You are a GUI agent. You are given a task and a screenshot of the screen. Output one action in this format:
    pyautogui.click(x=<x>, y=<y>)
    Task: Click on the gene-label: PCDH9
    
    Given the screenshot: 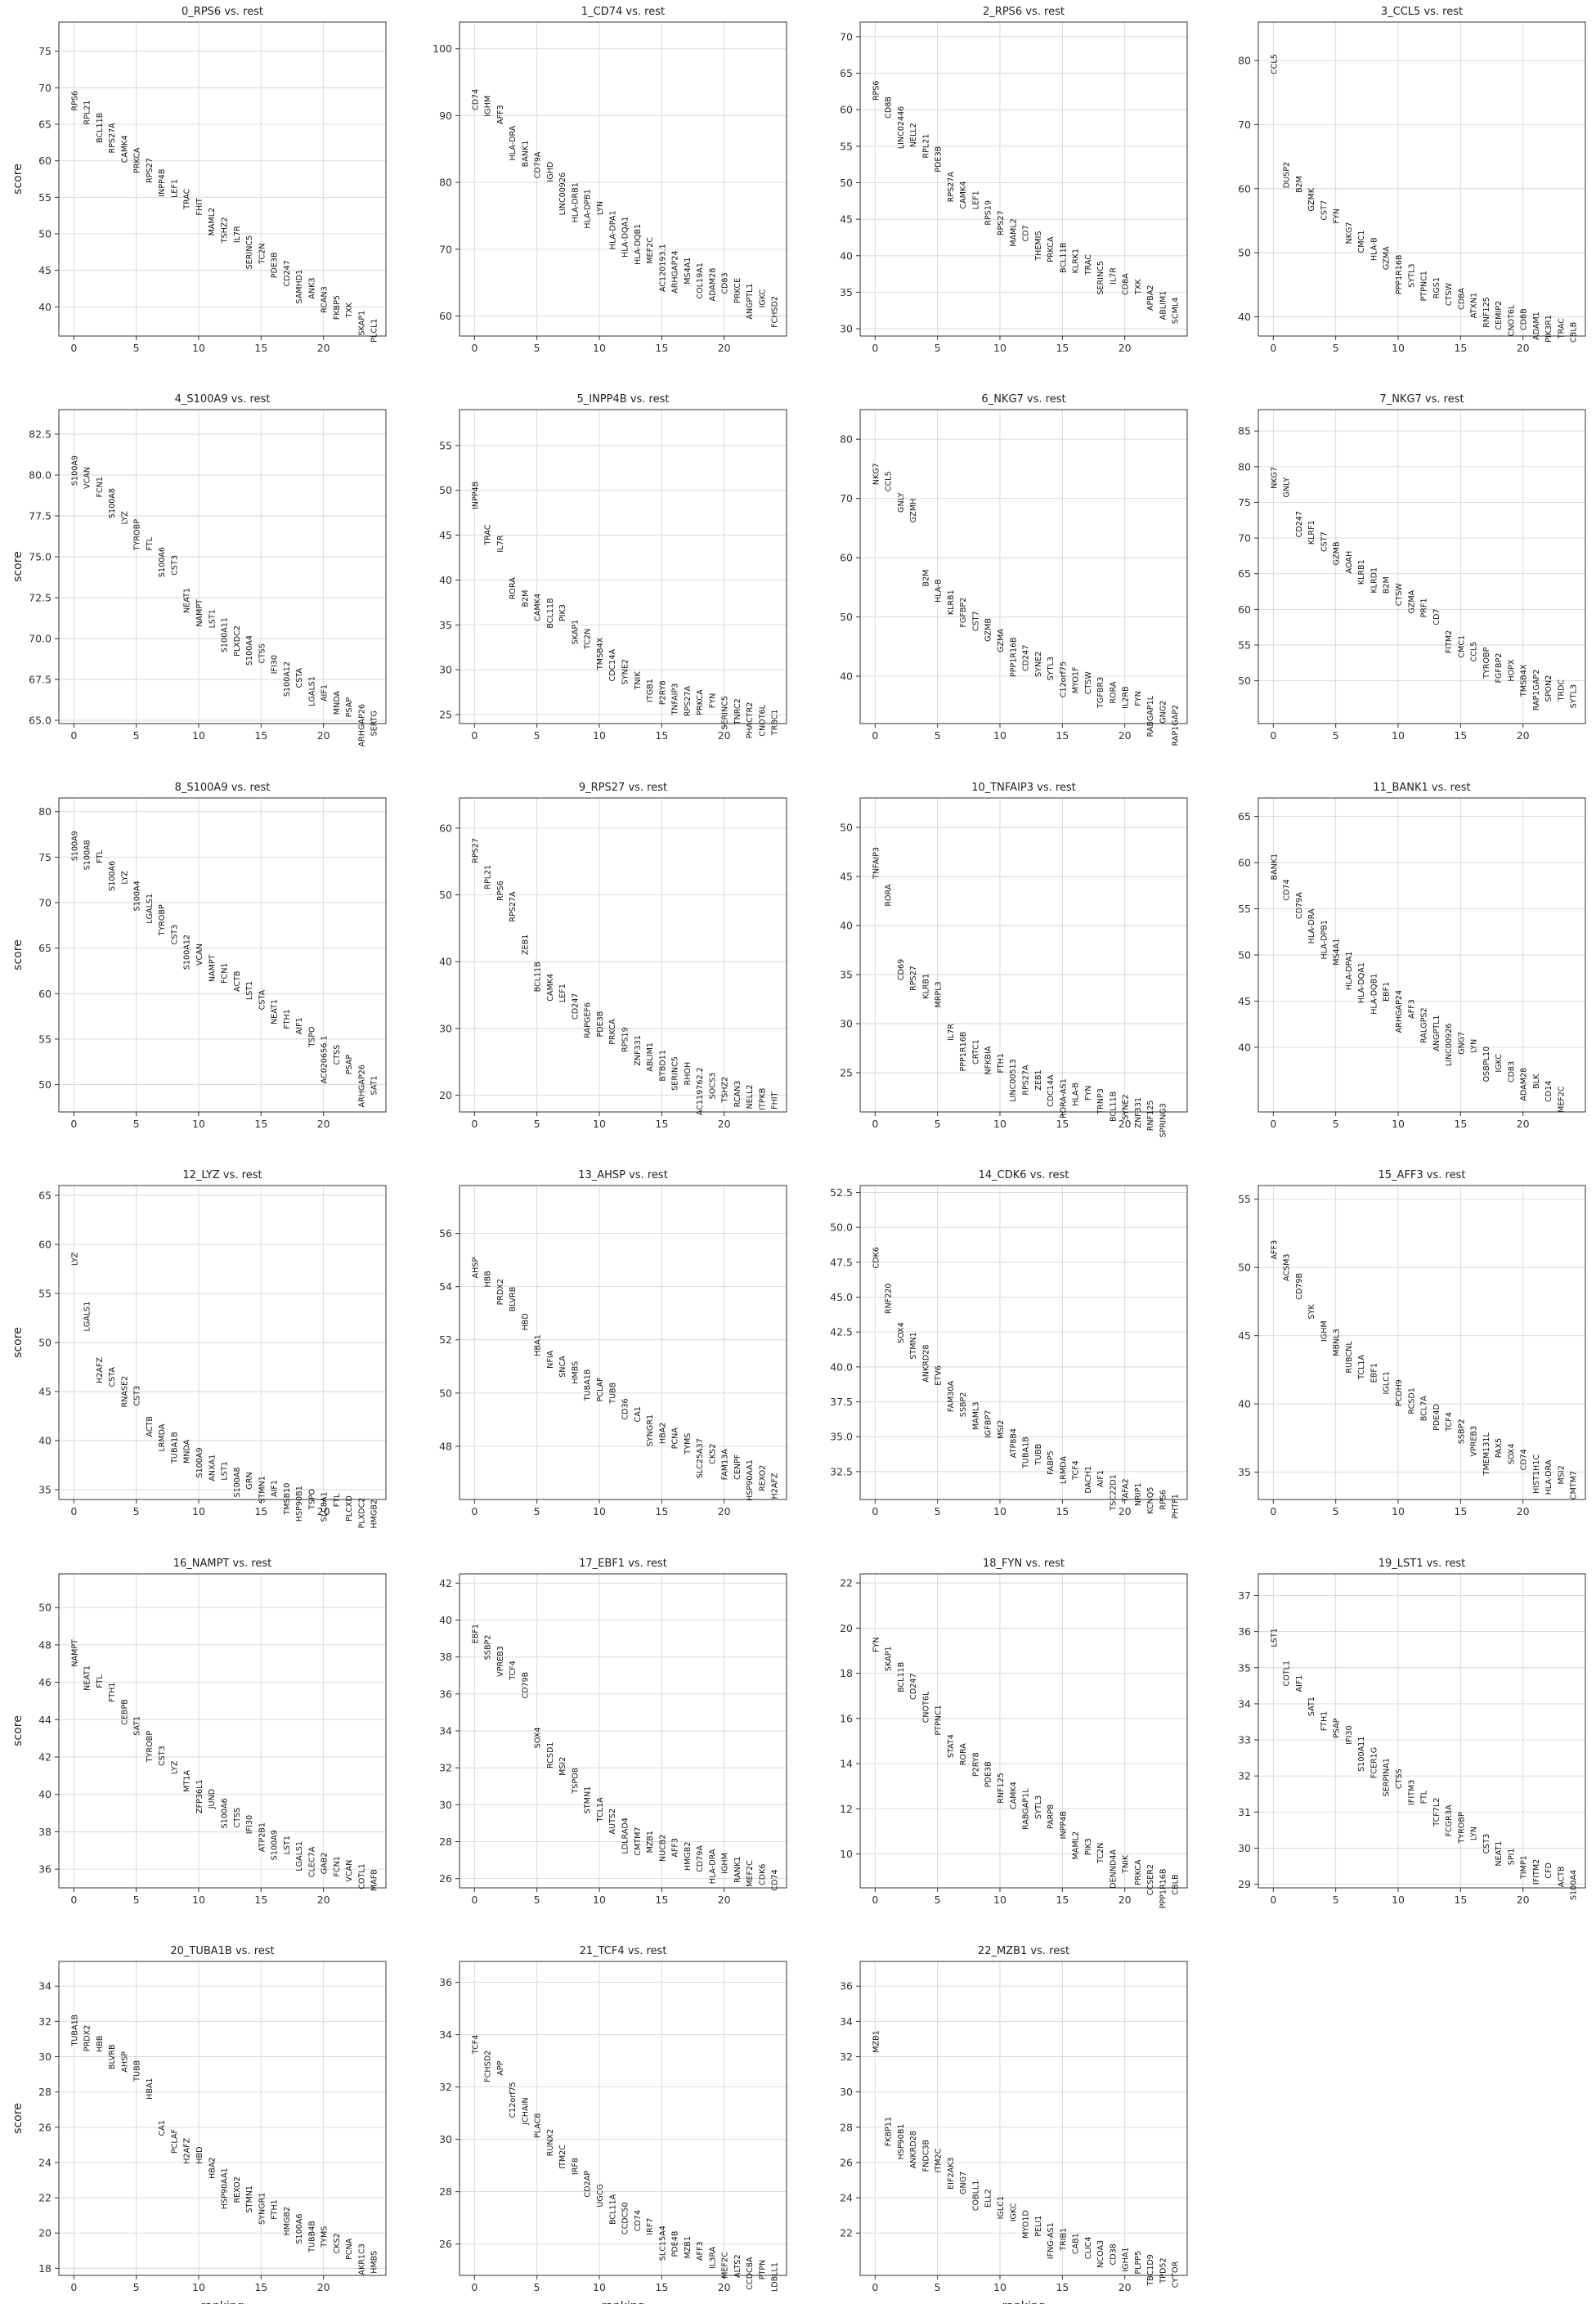 What is the action you would take?
    pyautogui.click(x=1399, y=1392)
    